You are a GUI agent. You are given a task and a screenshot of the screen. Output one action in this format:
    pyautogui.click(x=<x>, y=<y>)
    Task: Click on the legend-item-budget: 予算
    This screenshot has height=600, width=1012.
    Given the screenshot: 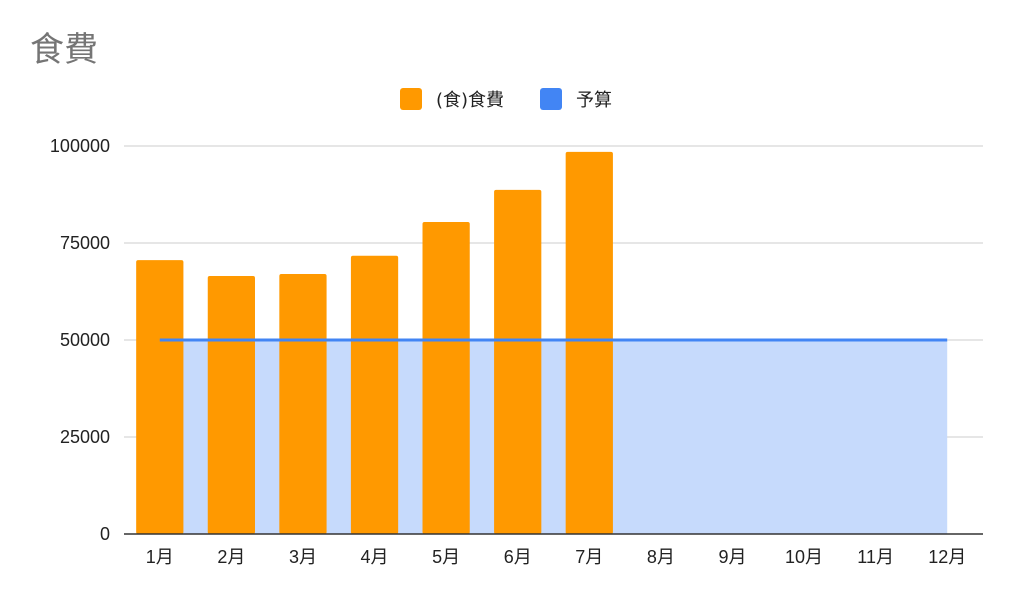 What is the action you would take?
    pyautogui.click(x=576, y=99)
    